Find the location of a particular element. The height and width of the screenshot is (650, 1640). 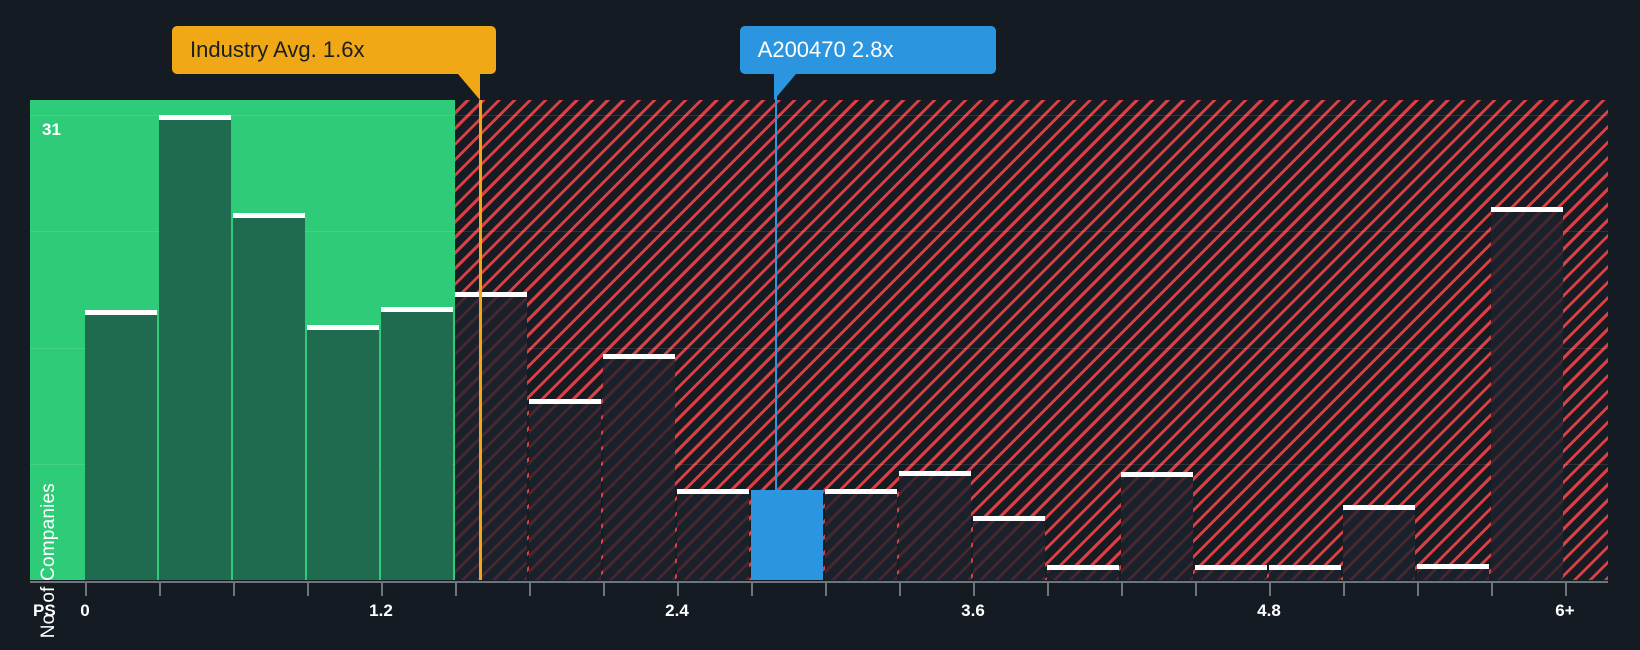

industry-callout-tail is located at coordinates (468, 87).